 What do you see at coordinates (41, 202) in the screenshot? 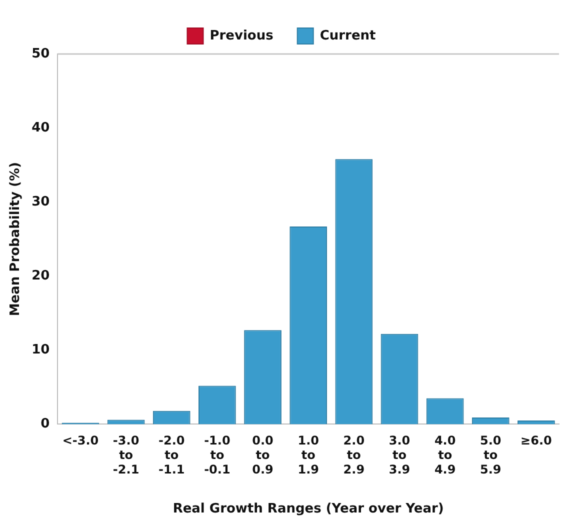
I see `y-tick-label: 30` at bounding box center [41, 202].